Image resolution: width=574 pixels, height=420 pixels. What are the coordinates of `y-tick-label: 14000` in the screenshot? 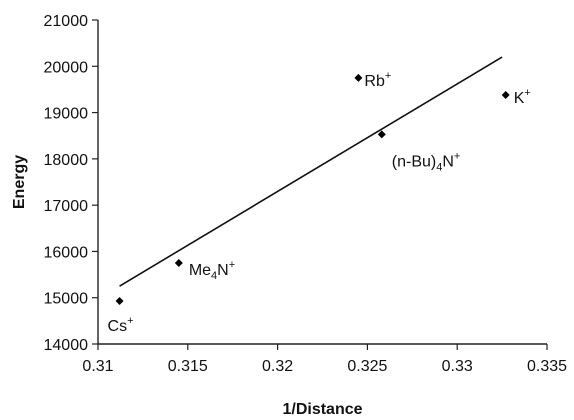 It's located at (66, 345).